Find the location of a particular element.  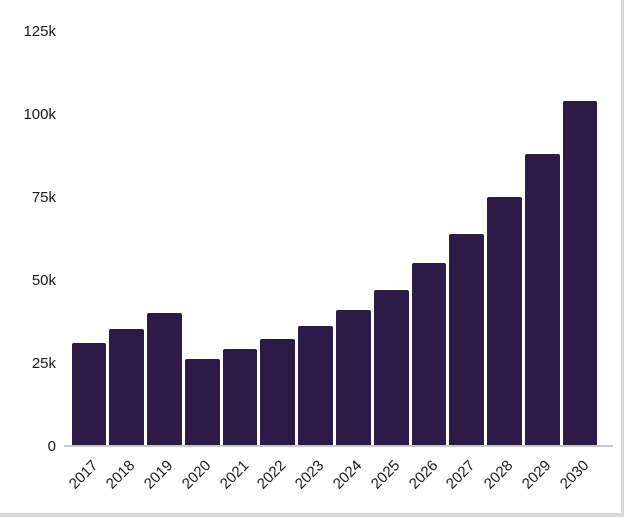

bar-2029 is located at coordinates (542, 299).